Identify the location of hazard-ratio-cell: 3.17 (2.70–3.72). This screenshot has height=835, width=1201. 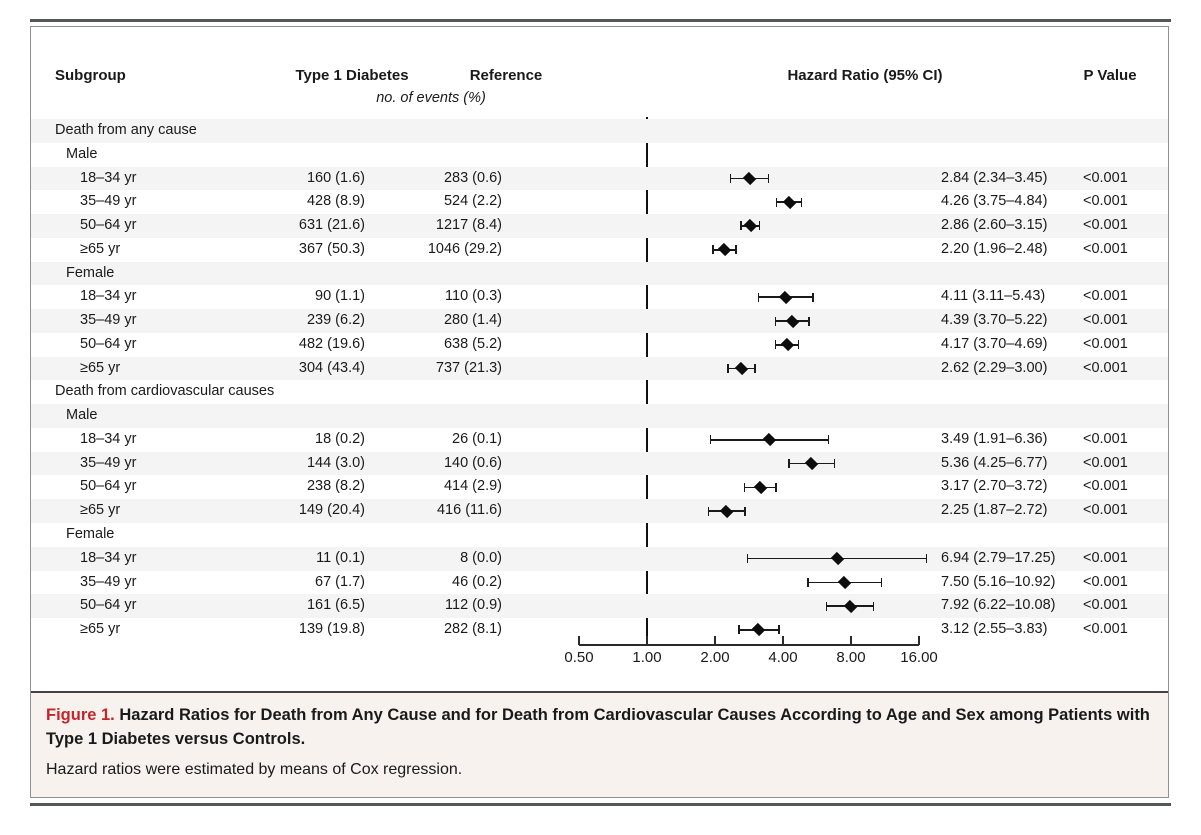
(994, 486).